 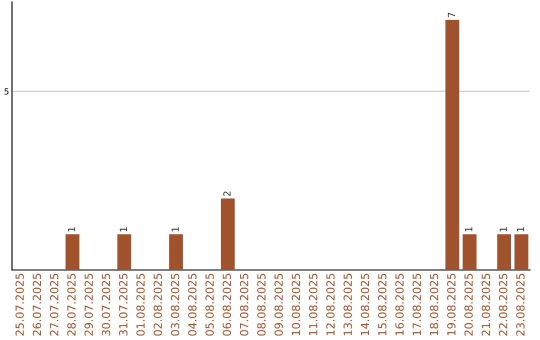 What do you see at coordinates (6, 91) in the screenshot?
I see `y-tick-label: 5` at bounding box center [6, 91].